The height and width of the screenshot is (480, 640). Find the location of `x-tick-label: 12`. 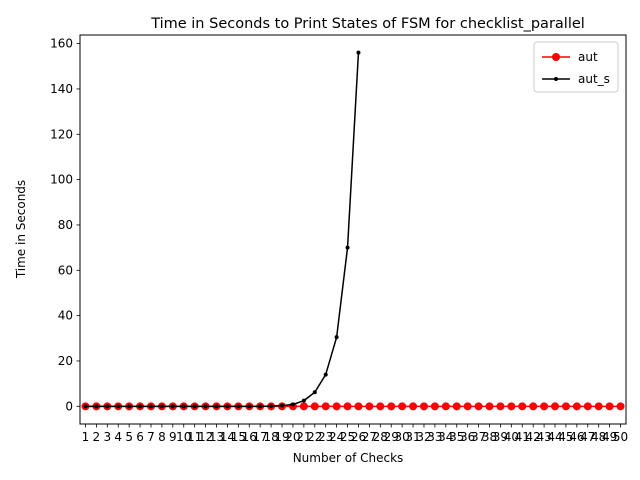

x-tick-label: 12 is located at coordinates (205, 437).